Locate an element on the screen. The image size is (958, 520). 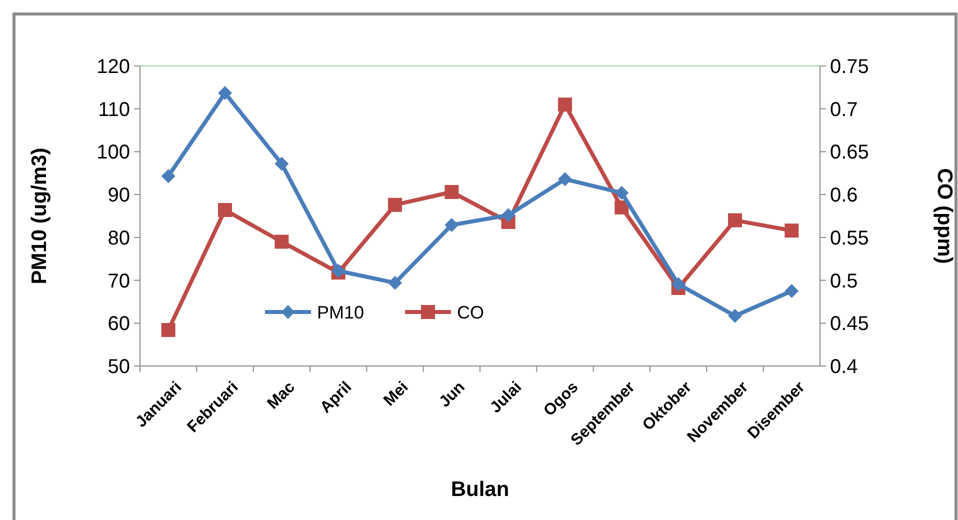
y2-tick-label: 0.65 is located at coordinates (849, 153).